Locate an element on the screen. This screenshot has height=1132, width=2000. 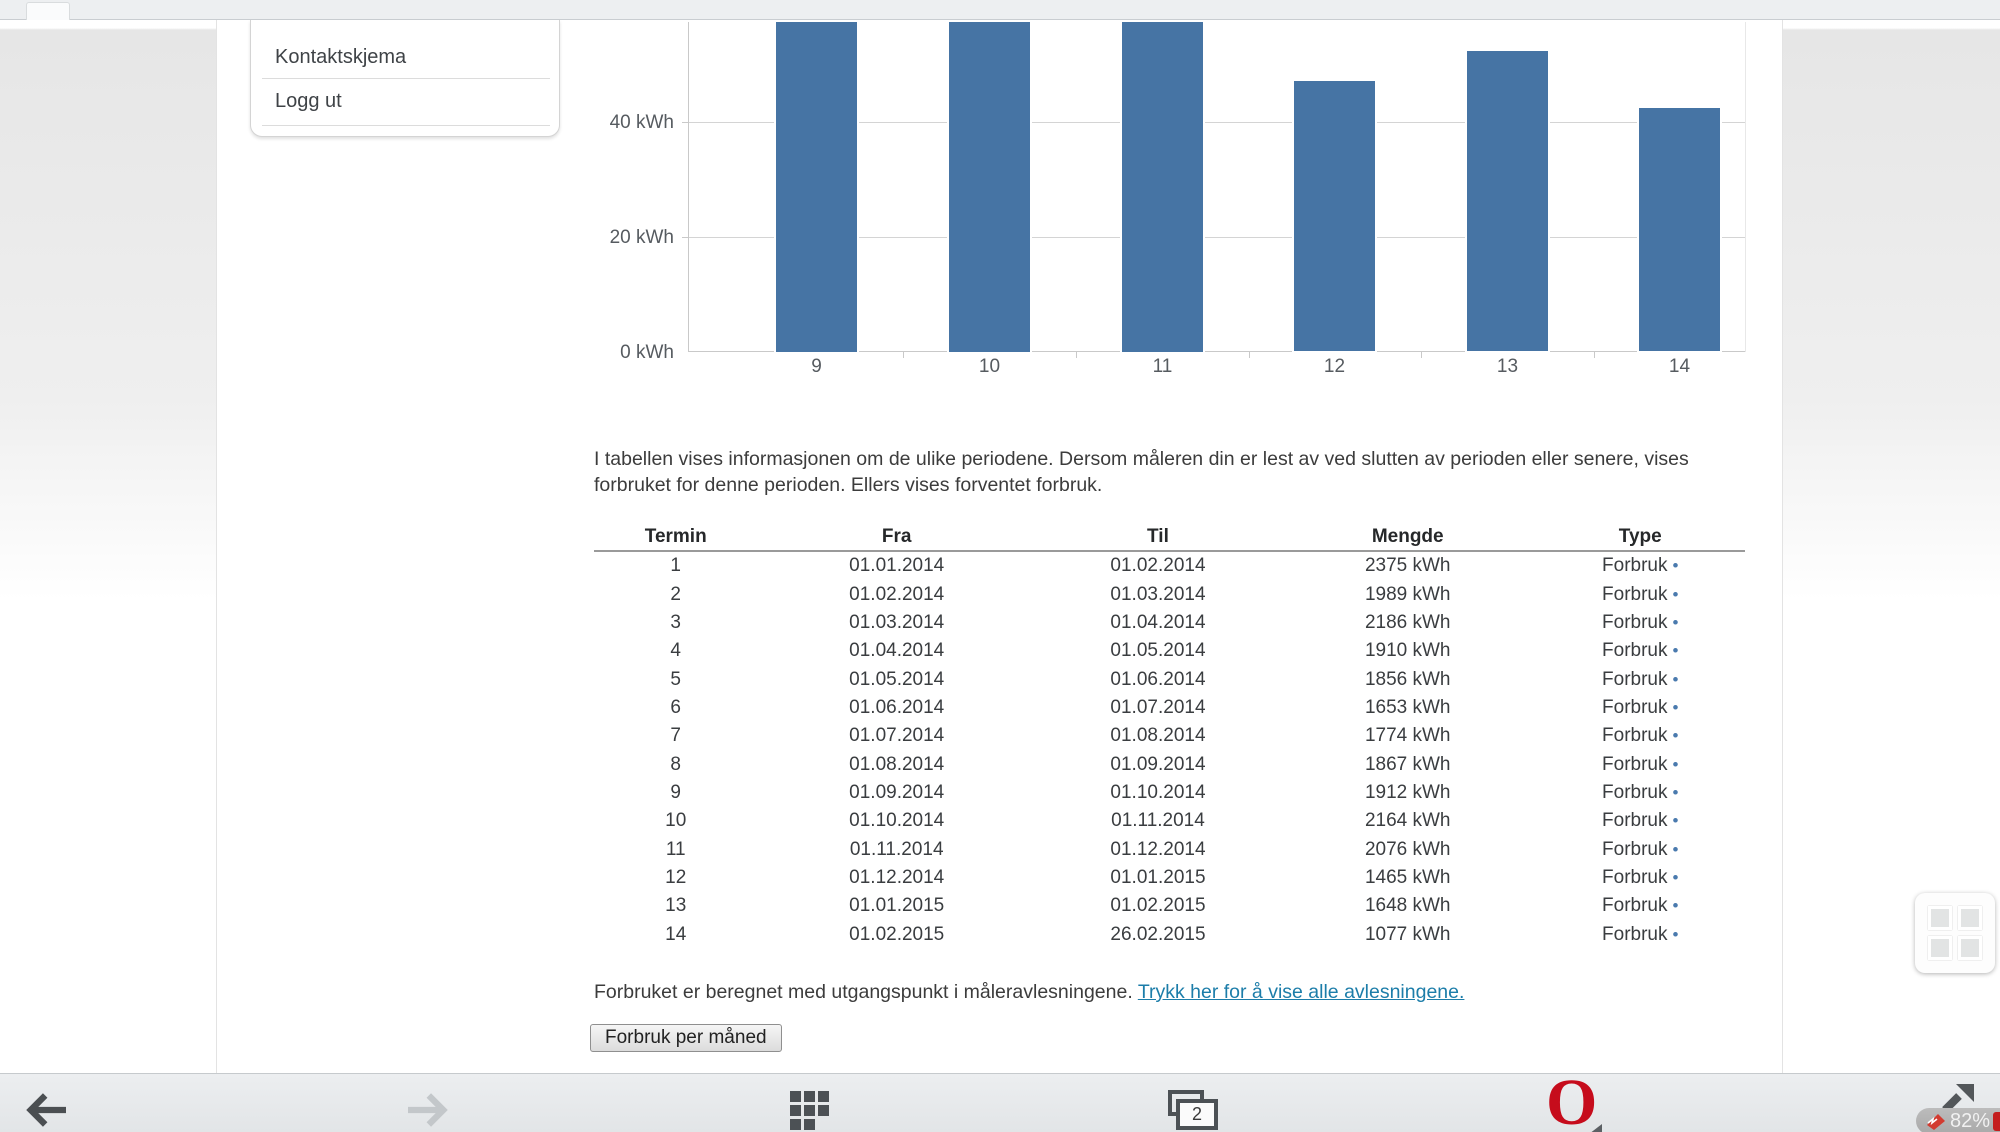
table-row: 14 01.02.2015 26.02.2015 1077 kWh Forbruk • is located at coordinates (1169, 934).